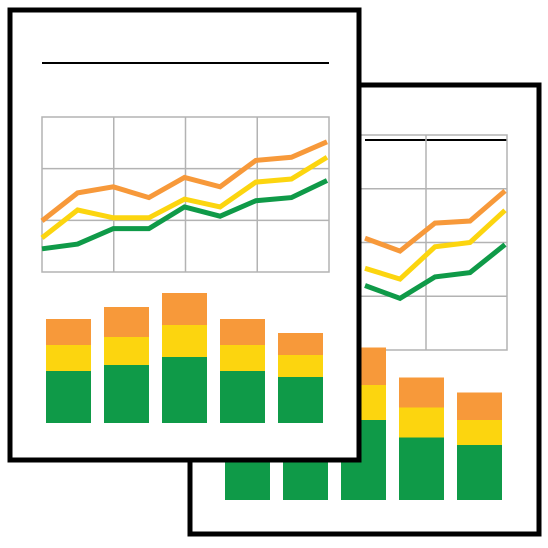 The image size is (548, 548). I want to click on bar-2-orange-segment, so click(126, 322).